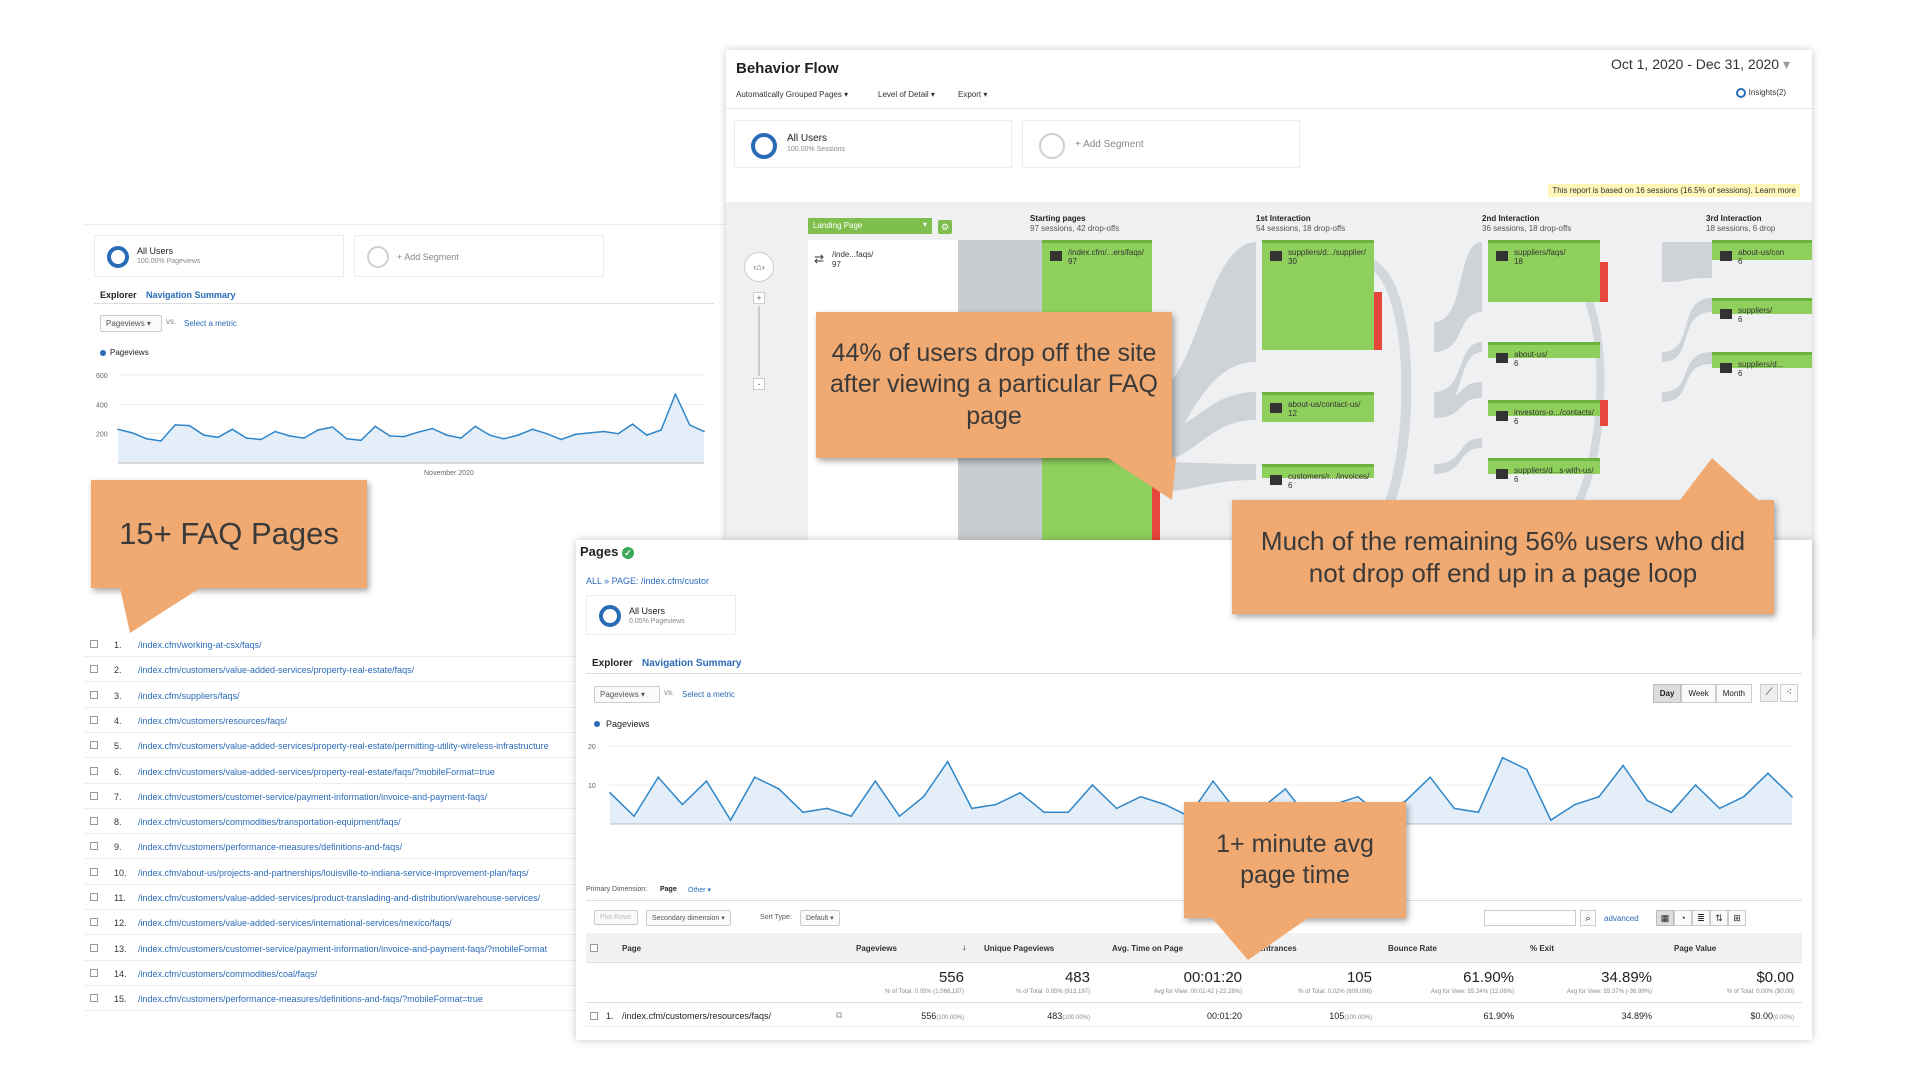  What do you see at coordinates (1762, 365) in the screenshot?
I see `interaction3-node-3: suppliers/d... 6` at bounding box center [1762, 365].